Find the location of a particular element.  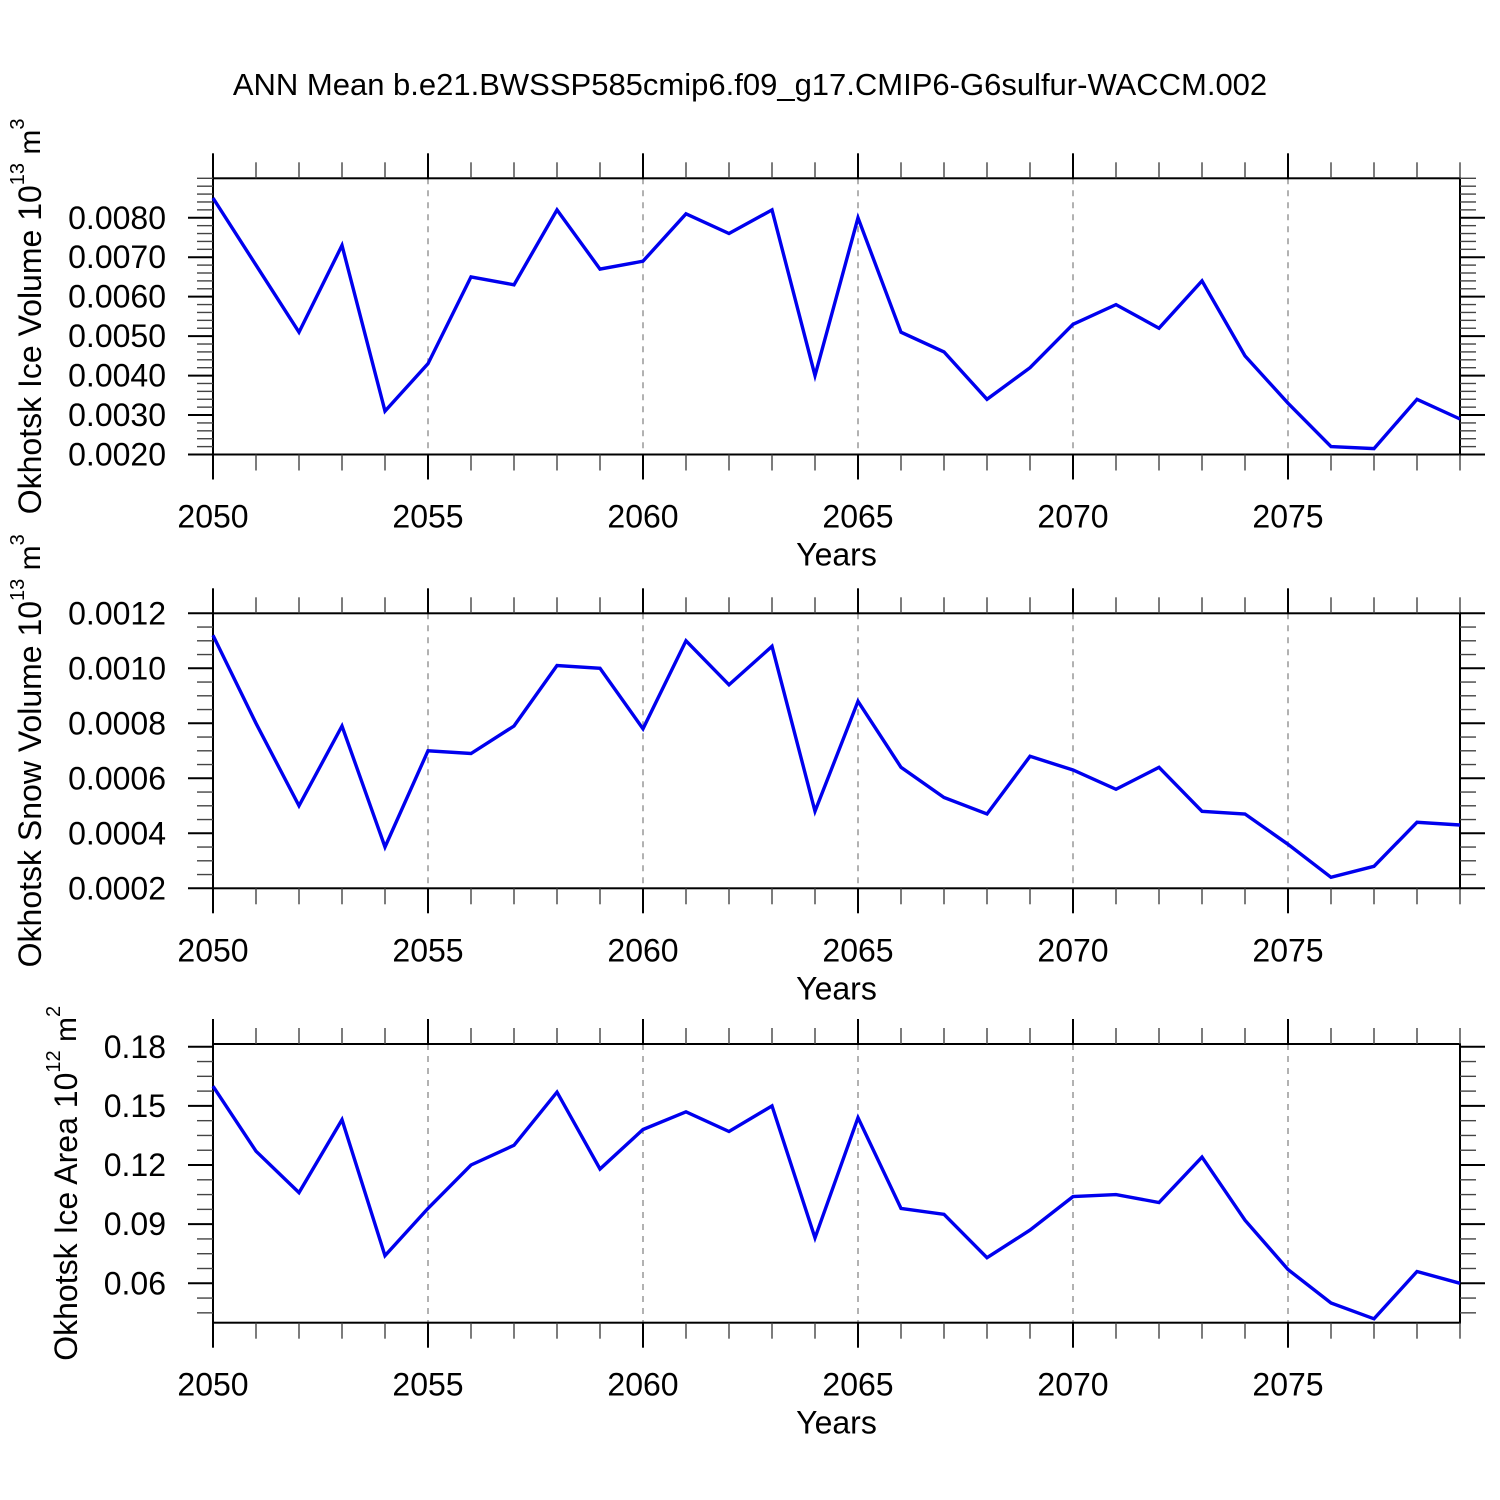

y-tick-label: 0.0070 is located at coordinates (117, 257).